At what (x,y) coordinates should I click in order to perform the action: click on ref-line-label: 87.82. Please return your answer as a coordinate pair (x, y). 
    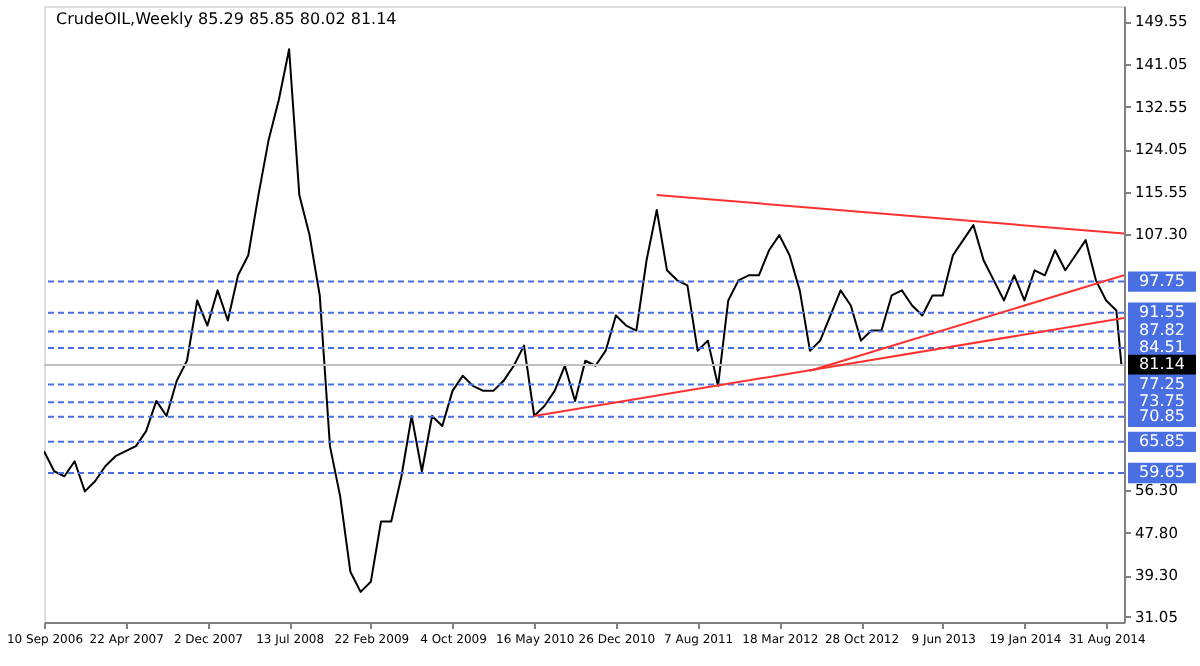
    Looking at the image, I should click on (1162, 330).